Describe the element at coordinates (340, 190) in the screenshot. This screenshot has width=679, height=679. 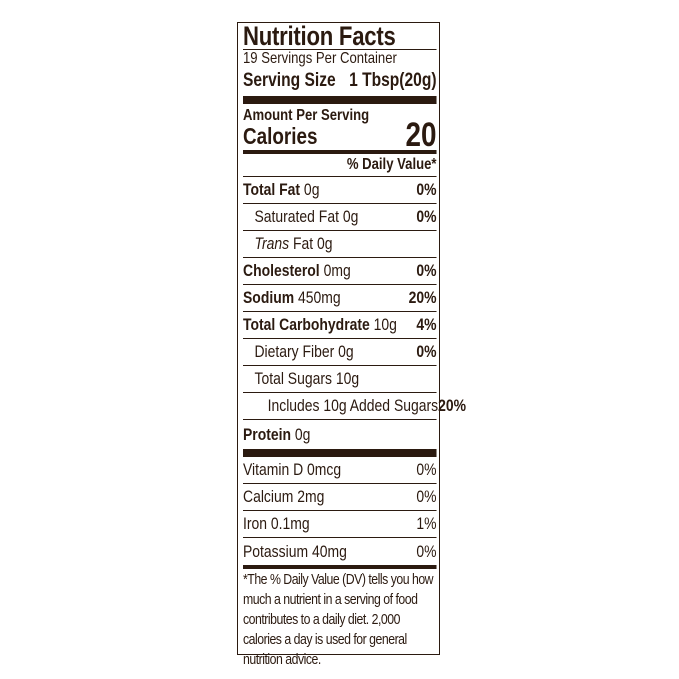
I see `nutrient-row-total-fat: Total Fat 0g 0%` at that location.